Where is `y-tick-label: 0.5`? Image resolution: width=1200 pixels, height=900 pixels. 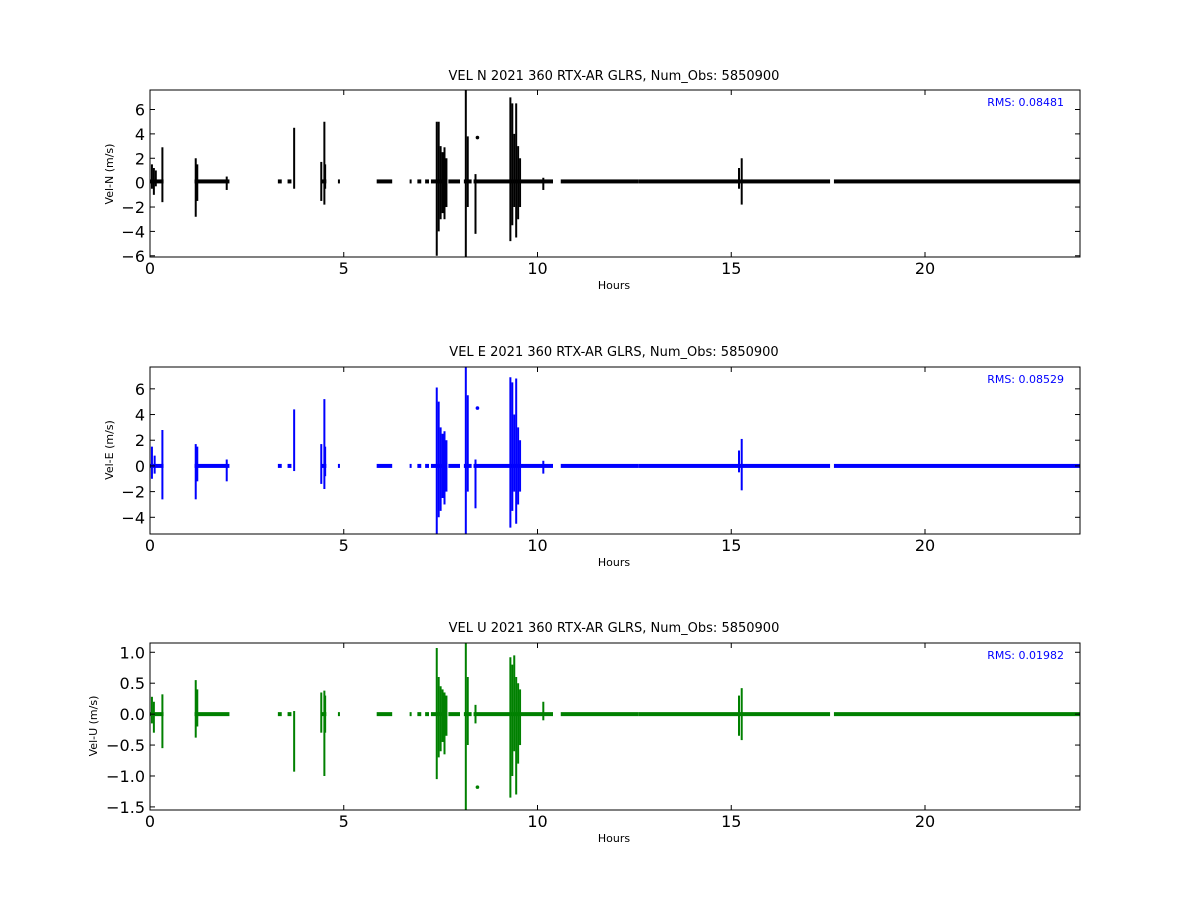 y-tick-label: 0.5 is located at coordinates (132, 683).